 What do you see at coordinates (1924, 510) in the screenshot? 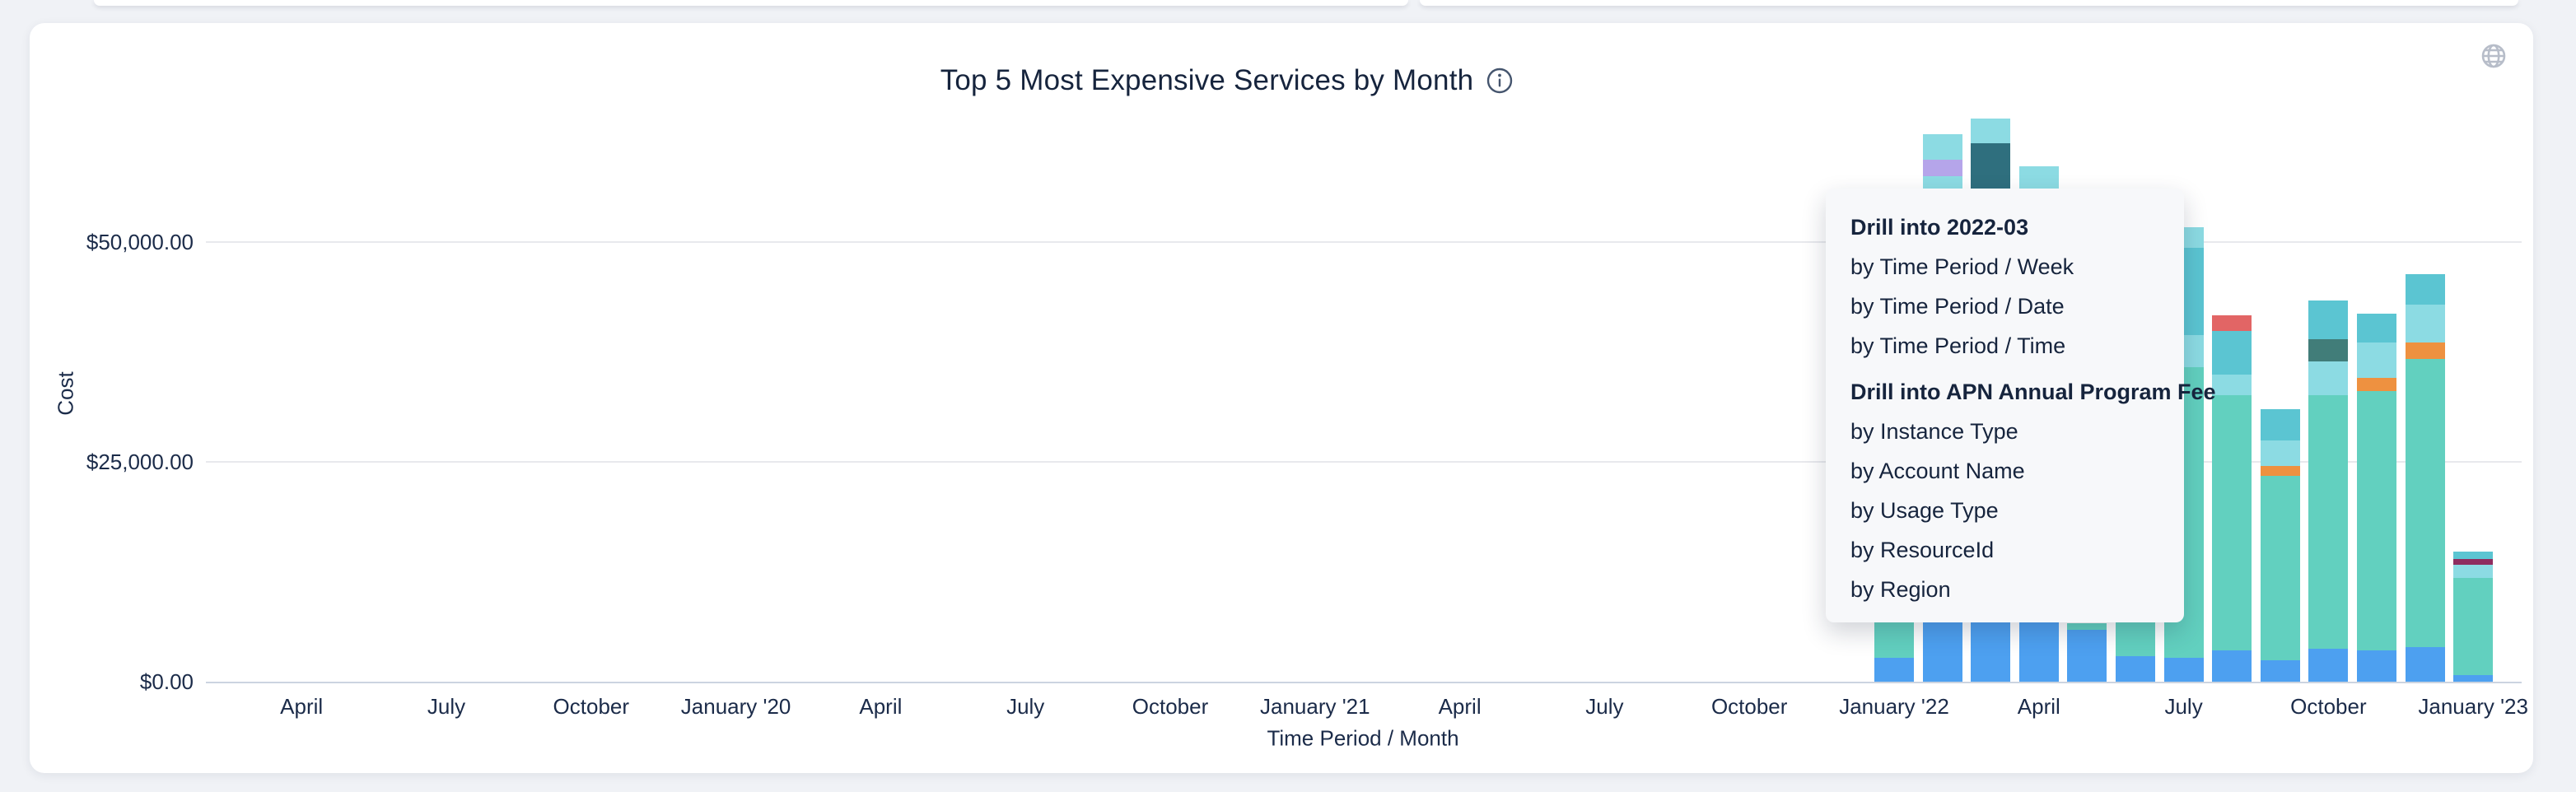
I see `menu-item-by-usage-type: by Usage Type` at bounding box center [1924, 510].